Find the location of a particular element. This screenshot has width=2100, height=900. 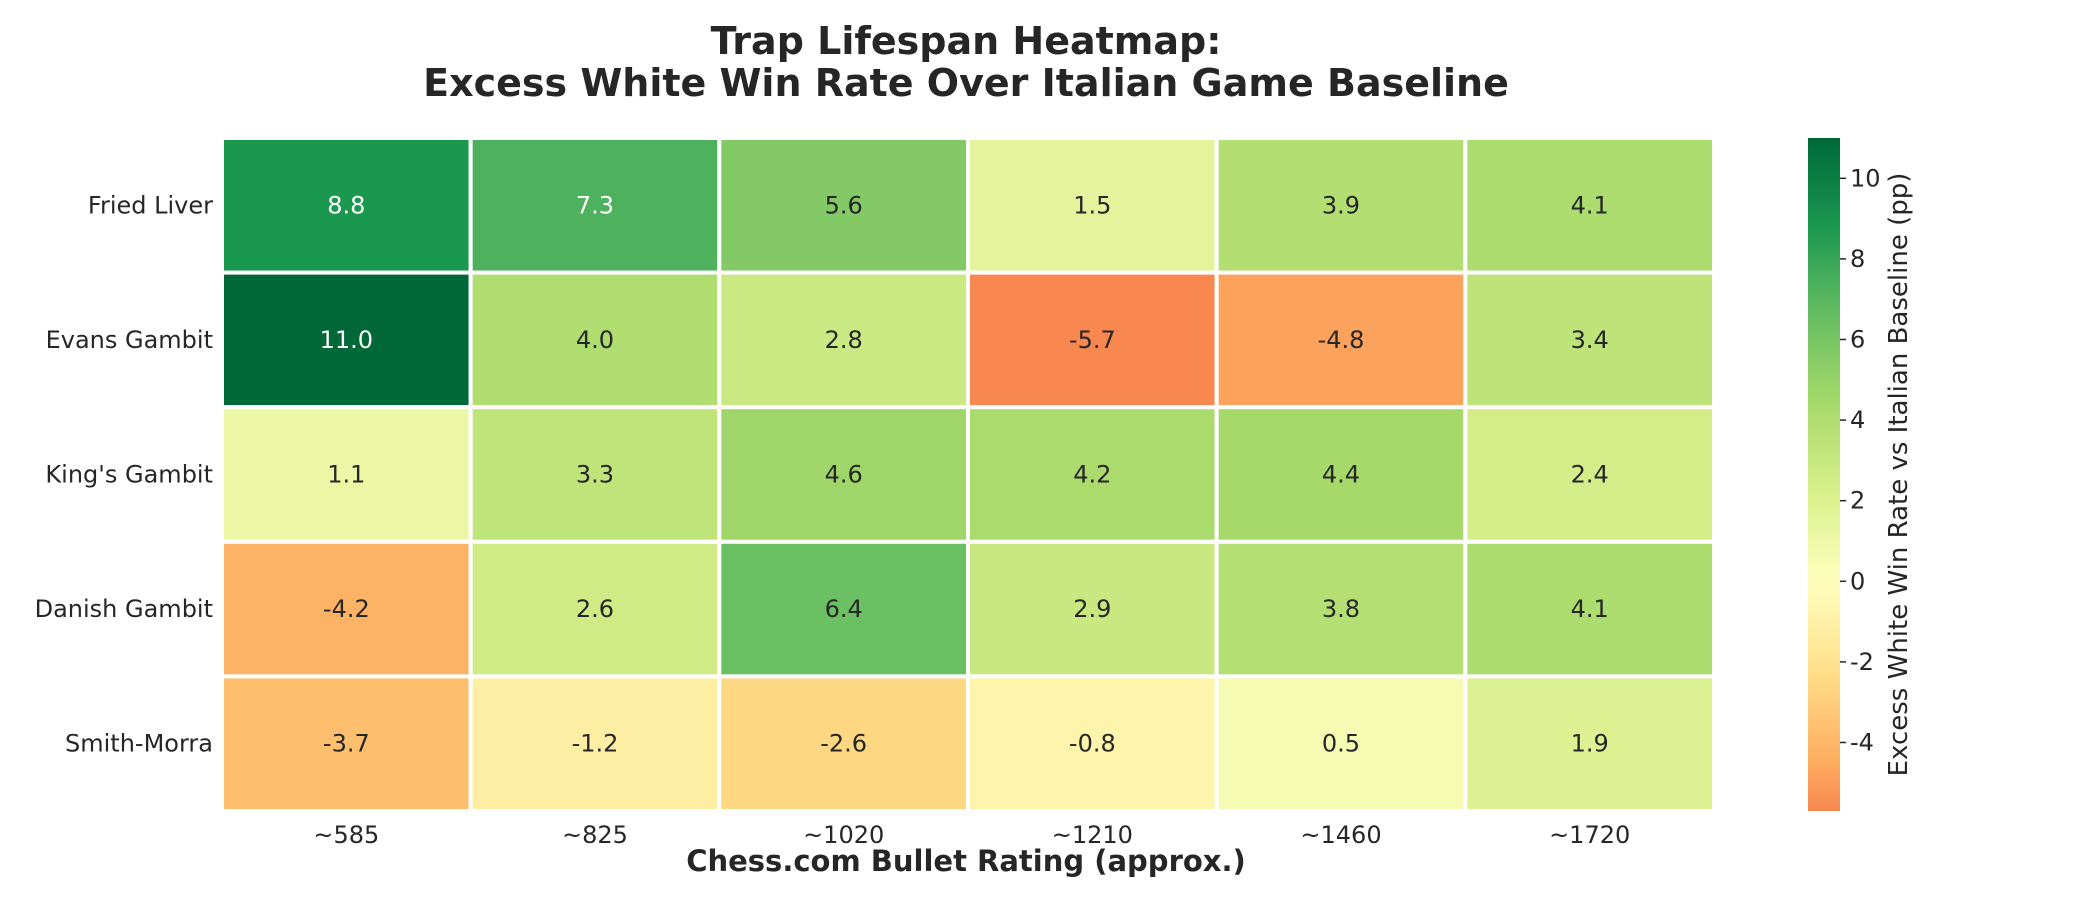

cell-value-label: 4.6 is located at coordinates (844, 475).